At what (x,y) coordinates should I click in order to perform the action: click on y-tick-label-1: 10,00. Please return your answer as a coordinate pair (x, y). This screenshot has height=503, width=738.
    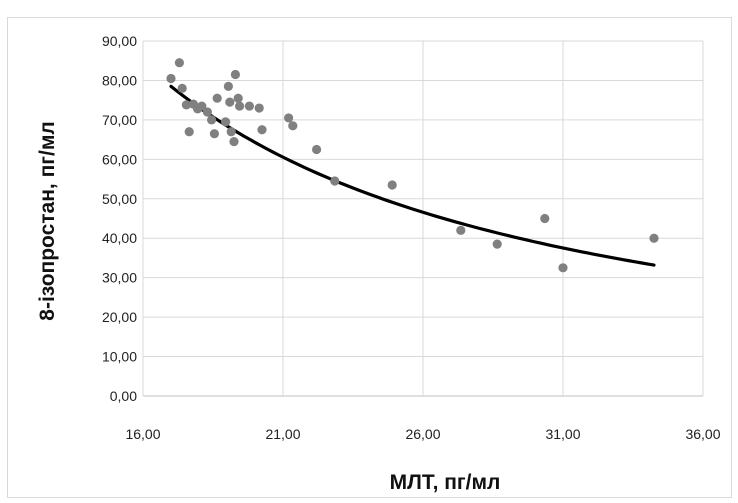
    Looking at the image, I should click on (119, 357).